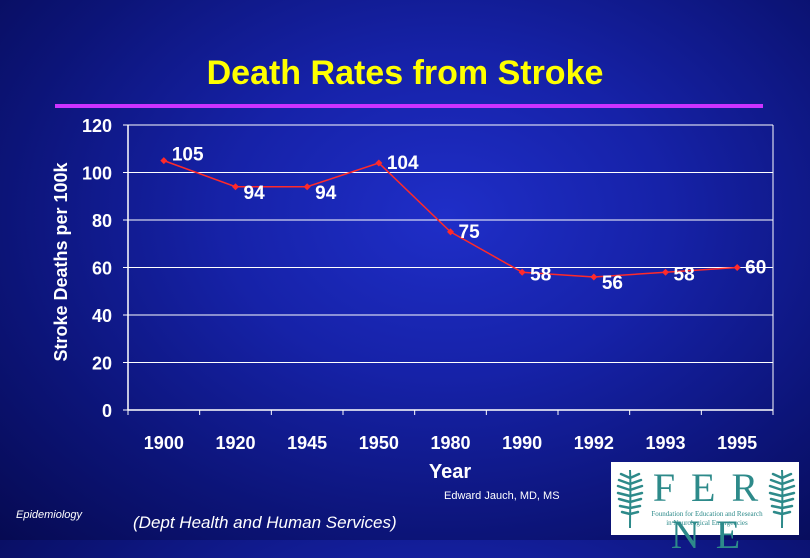  What do you see at coordinates (502, 496) in the screenshot?
I see `author-credit: Edward Jauch, MD, MS` at bounding box center [502, 496].